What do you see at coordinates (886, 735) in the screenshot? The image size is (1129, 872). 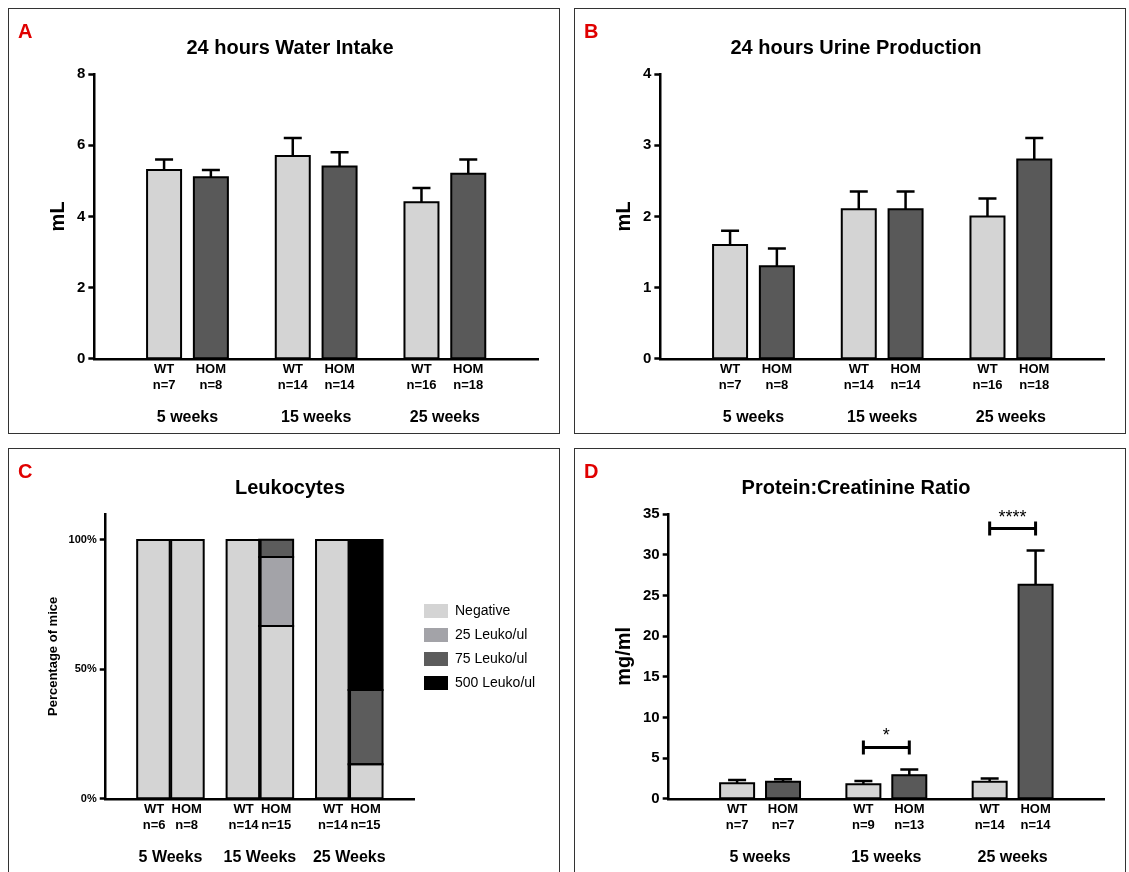 I see `annotation: *` at bounding box center [886, 735].